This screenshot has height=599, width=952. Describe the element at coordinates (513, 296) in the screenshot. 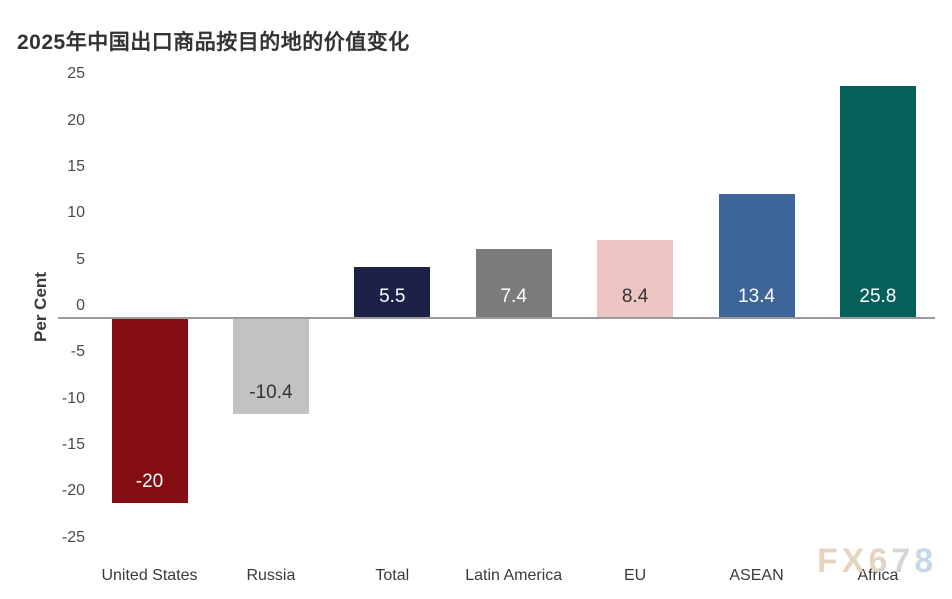

I see `bar-value-label: 7.4` at that location.